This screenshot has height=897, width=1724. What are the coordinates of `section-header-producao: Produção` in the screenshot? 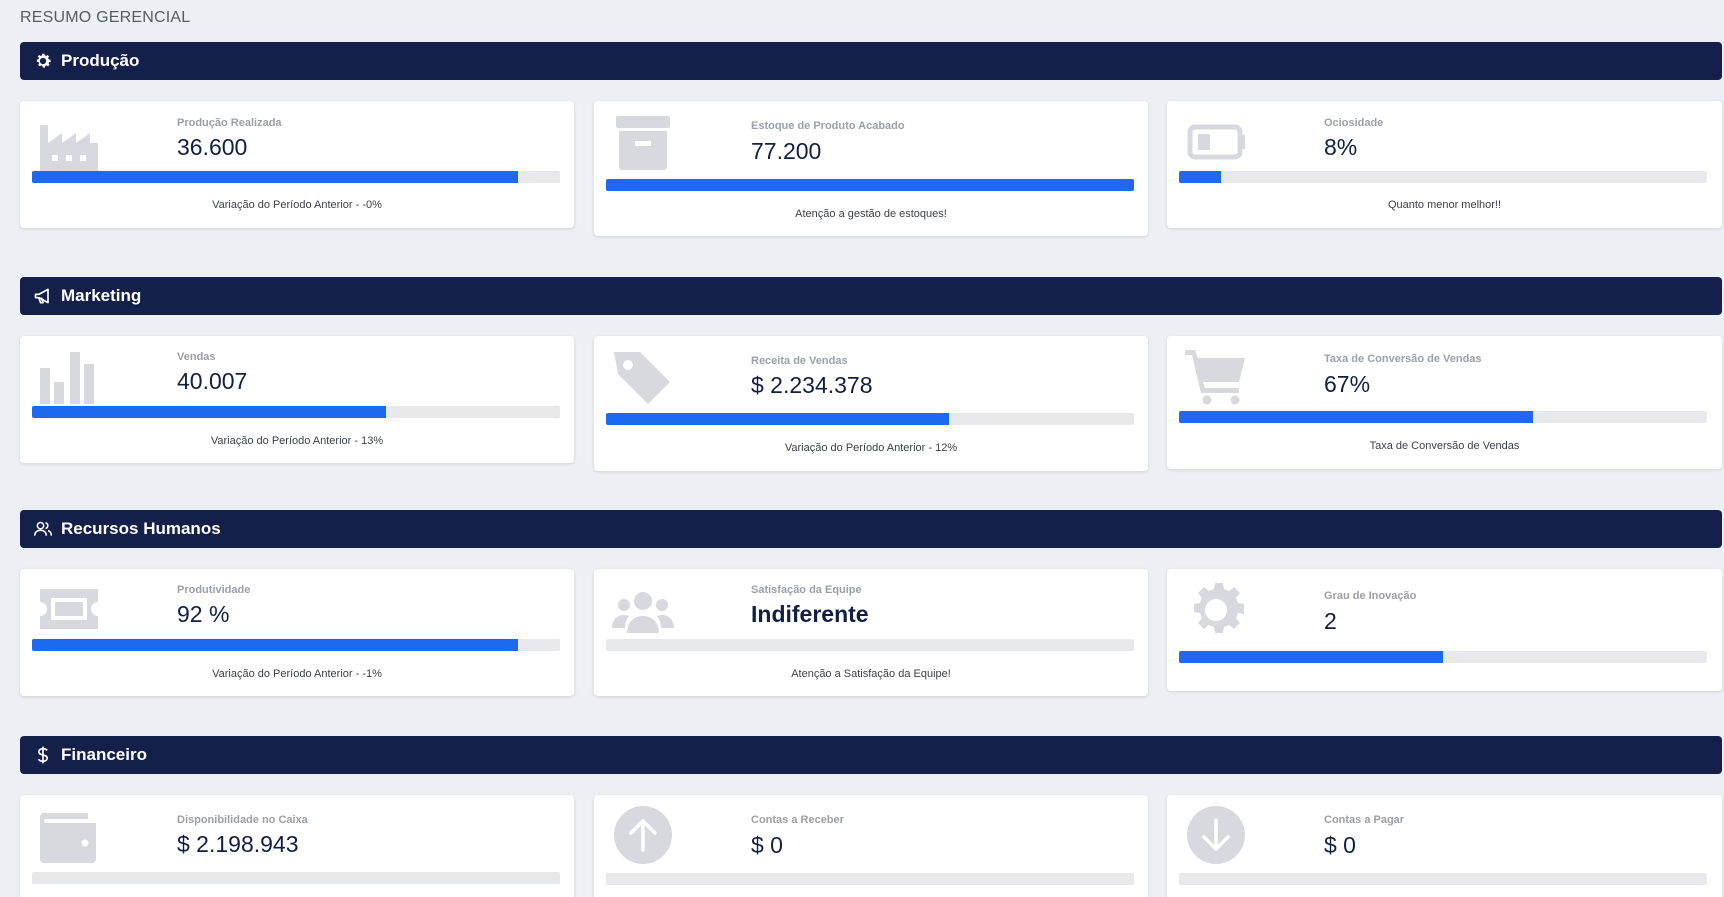 It's located at (871, 61).